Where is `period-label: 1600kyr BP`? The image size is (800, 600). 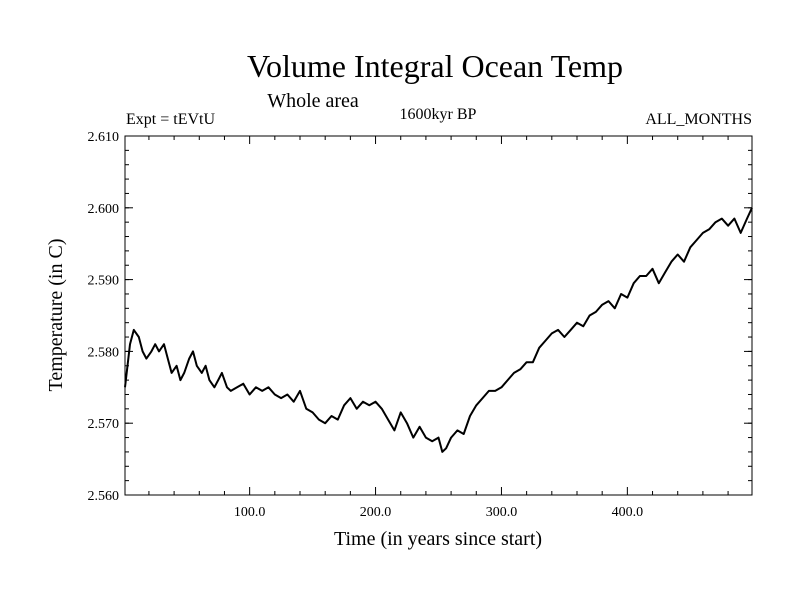 period-label: 1600kyr BP is located at coordinates (438, 114).